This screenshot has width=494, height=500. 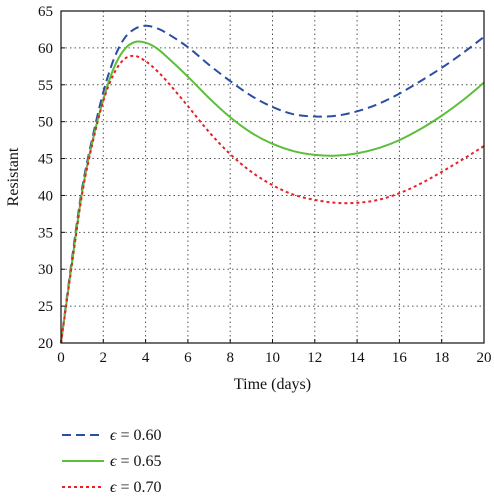 What do you see at coordinates (272, 384) in the screenshot?
I see `x-axis-label: Time (days)` at bounding box center [272, 384].